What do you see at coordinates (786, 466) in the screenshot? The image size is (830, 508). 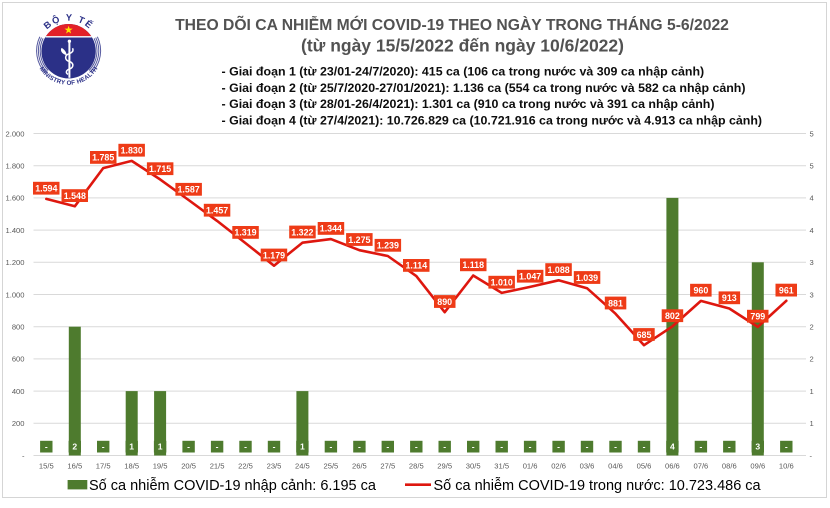 I see `svg-text: 10/6` at bounding box center [786, 466].